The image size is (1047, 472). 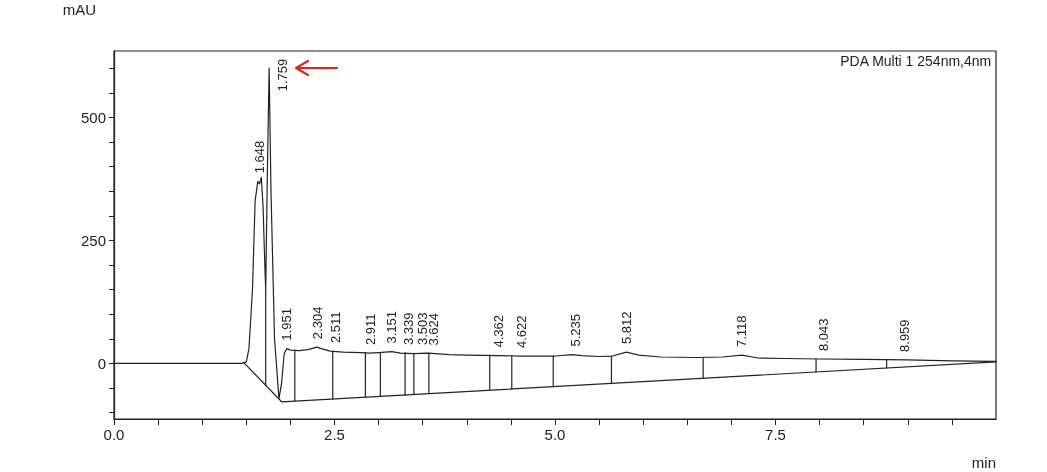 What do you see at coordinates (823, 334) in the screenshot?
I see `annotation: 8.043` at bounding box center [823, 334].